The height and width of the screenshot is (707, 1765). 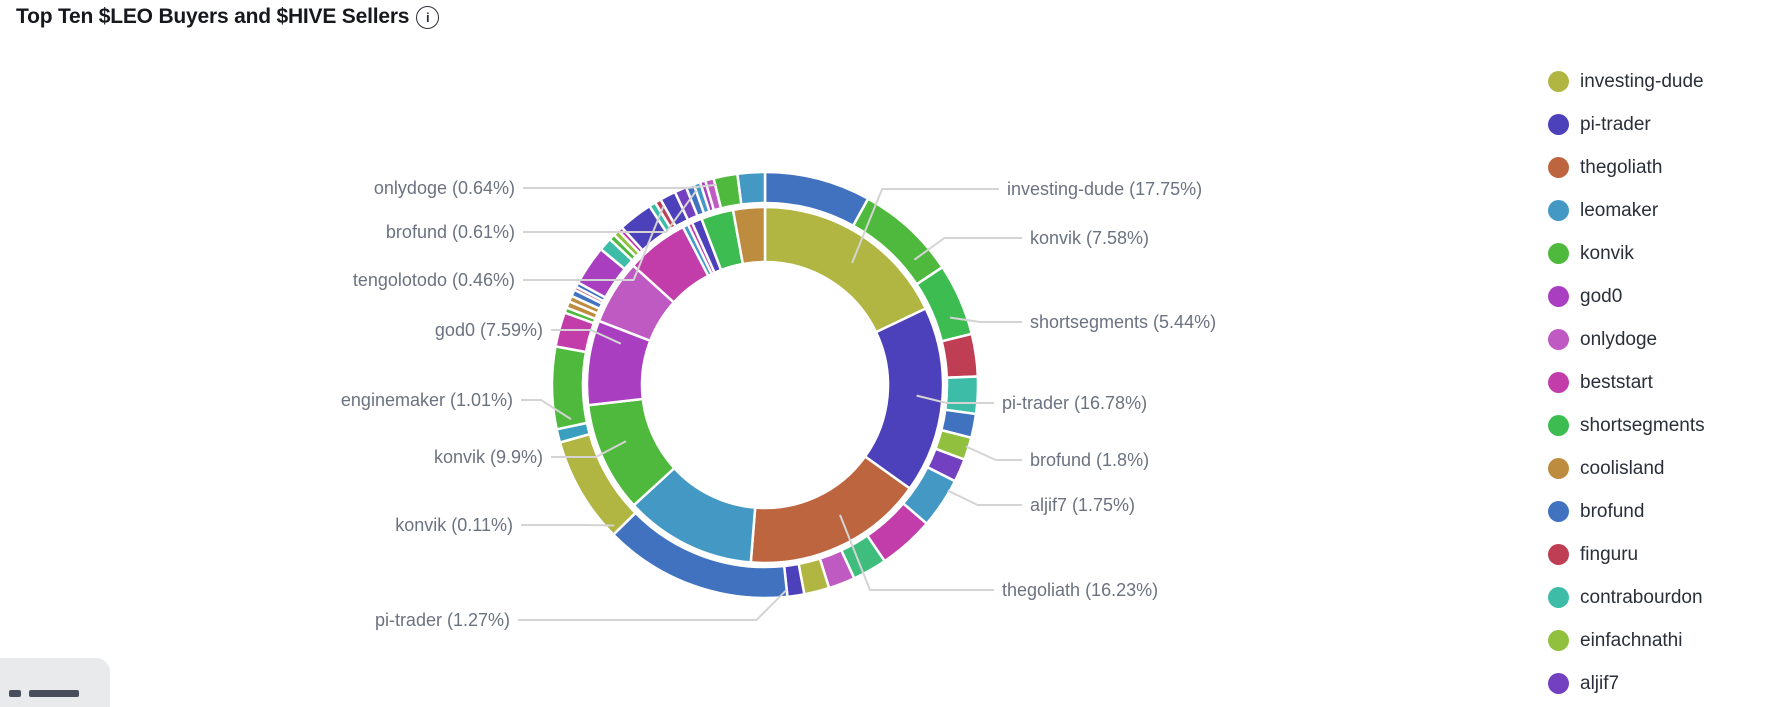 I want to click on legend-item-thegoliath: thegoliath, so click(x=1626, y=167).